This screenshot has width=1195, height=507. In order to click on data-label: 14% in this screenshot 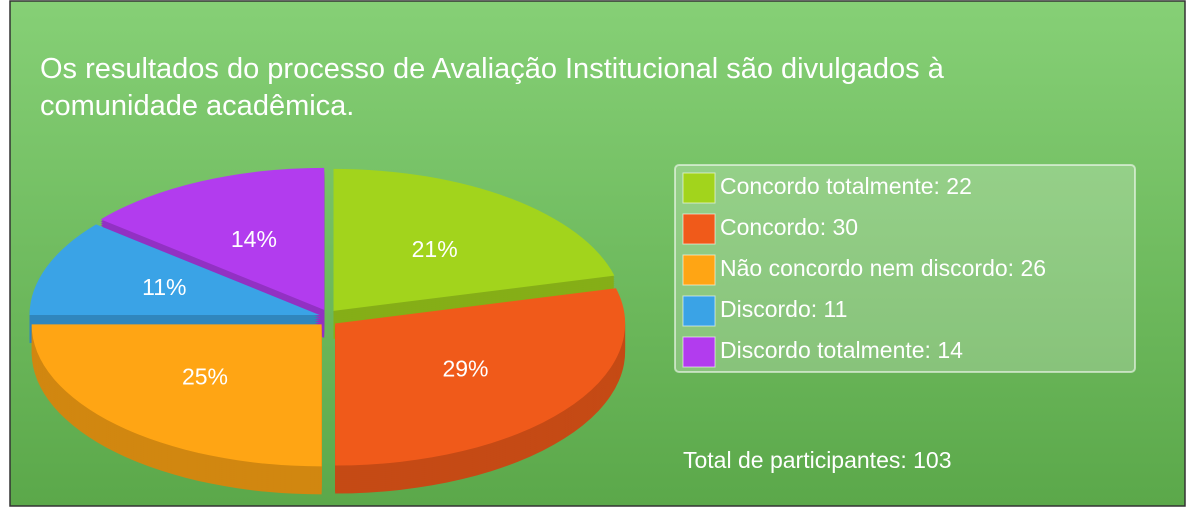, I will do `click(254, 239)`.